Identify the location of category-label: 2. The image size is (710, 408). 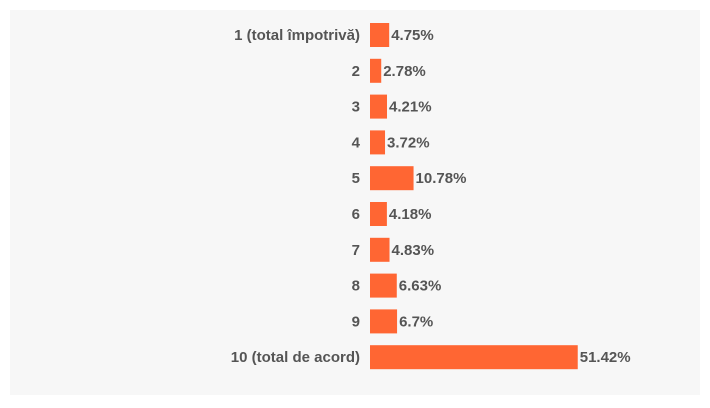
(356, 71).